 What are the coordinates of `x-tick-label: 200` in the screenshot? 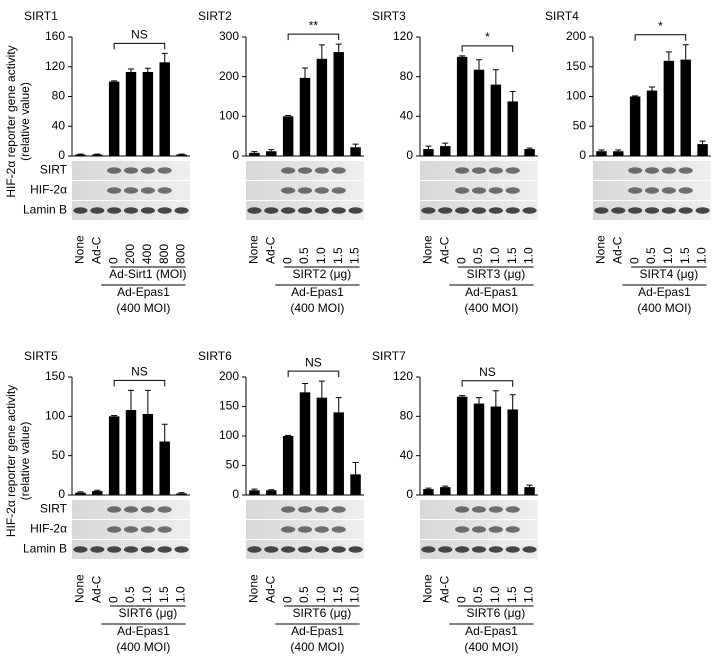 It's located at (130, 254).